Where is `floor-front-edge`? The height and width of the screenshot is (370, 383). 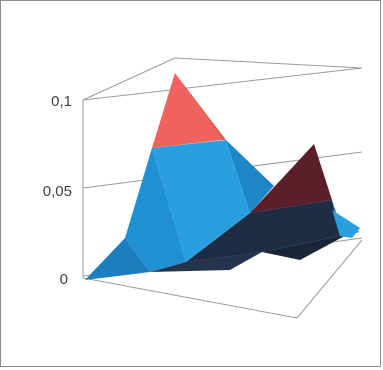 floor-front-edge is located at coordinates (190, 298).